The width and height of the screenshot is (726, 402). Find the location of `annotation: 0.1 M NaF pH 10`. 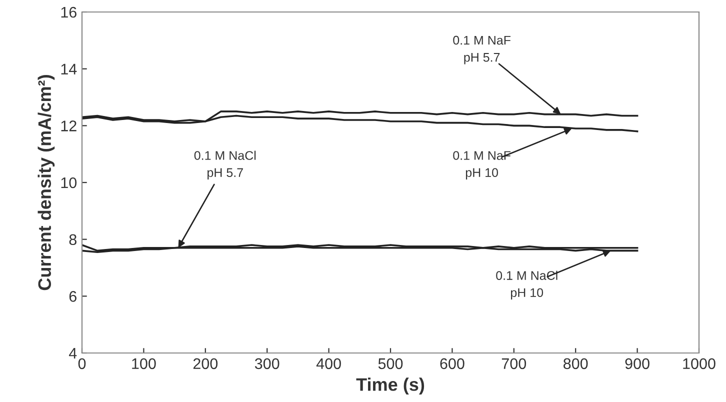

annotation: 0.1 M NaF pH 10 is located at coordinates (481, 165).